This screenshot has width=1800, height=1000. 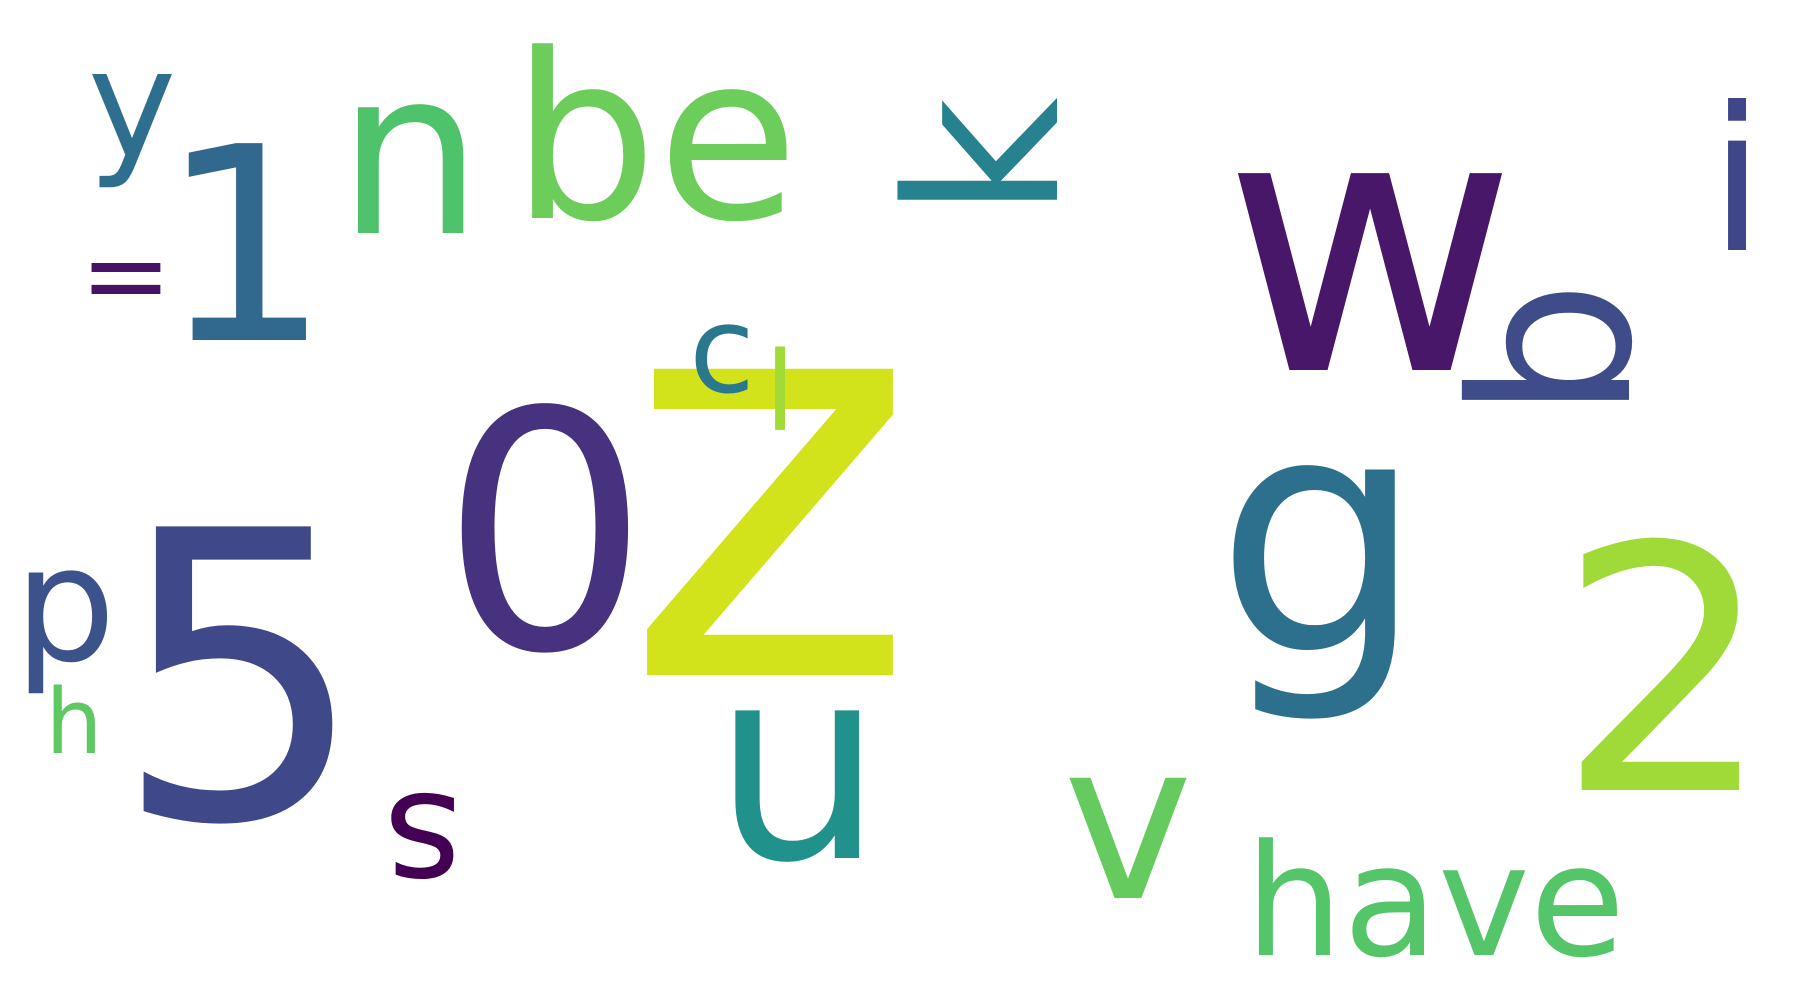 What do you see at coordinates (132, 105) in the screenshot?
I see `word-y: y` at bounding box center [132, 105].